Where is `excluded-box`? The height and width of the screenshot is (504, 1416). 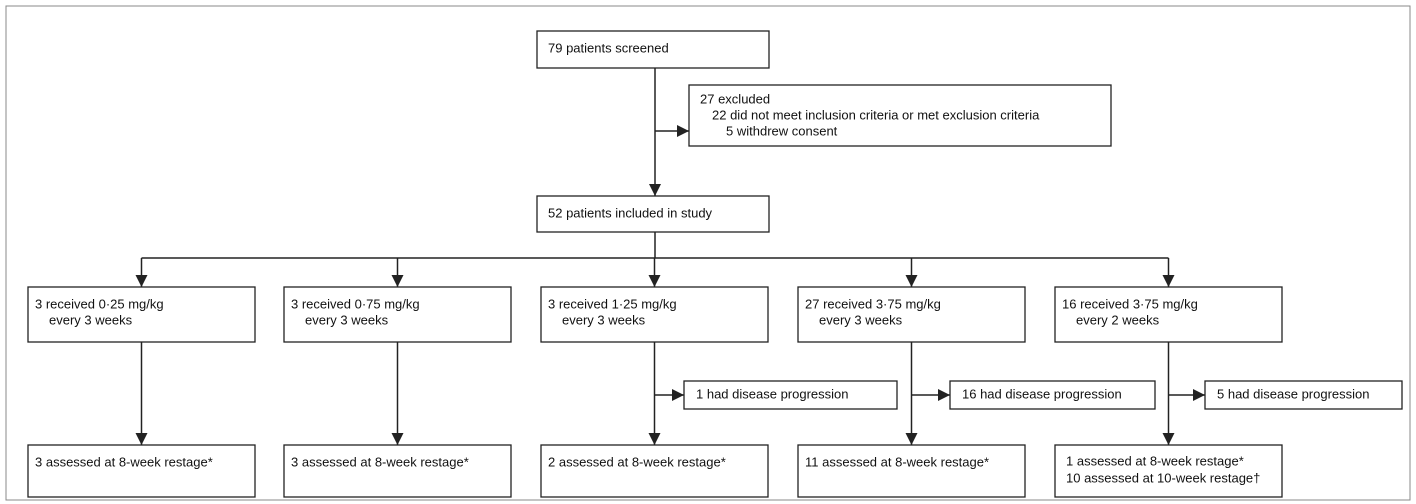 excluded-box is located at coordinates (900, 115).